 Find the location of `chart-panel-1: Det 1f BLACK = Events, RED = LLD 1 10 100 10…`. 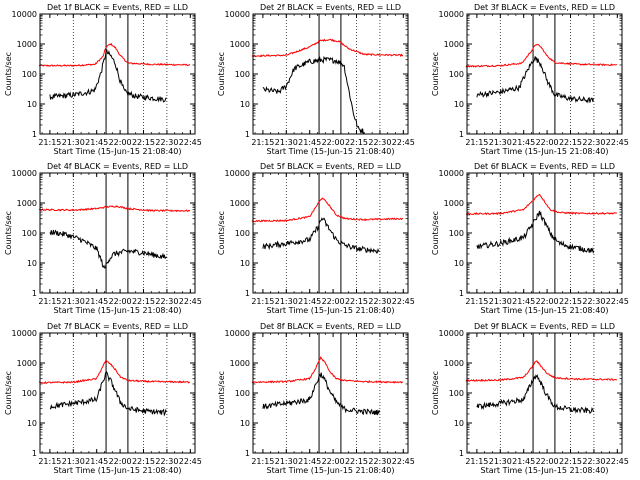

chart-panel-1: Det 1f BLACK = Events, RED = LLD 1 10 100 10… is located at coordinates (103, 79).